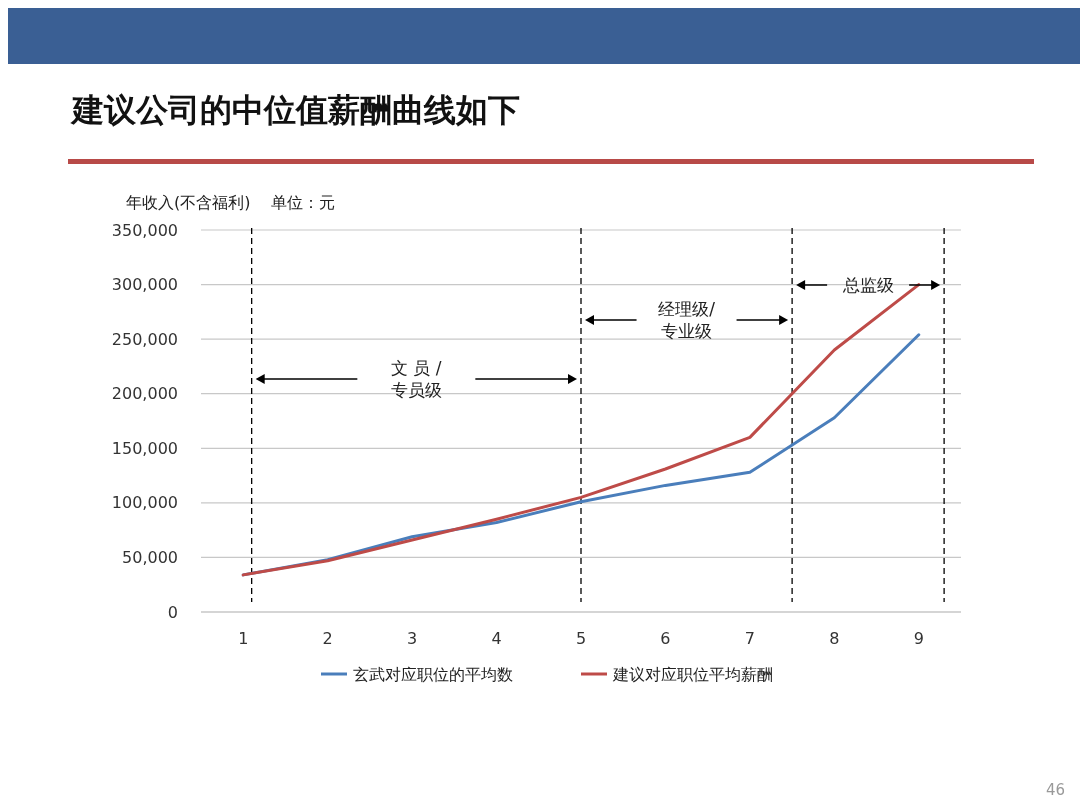  What do you see at coordinates (230, 202) in the screenshot?
I see `y-axis-title: 年收入(不含福利) 单位：元` at bounding box center [230, 202].